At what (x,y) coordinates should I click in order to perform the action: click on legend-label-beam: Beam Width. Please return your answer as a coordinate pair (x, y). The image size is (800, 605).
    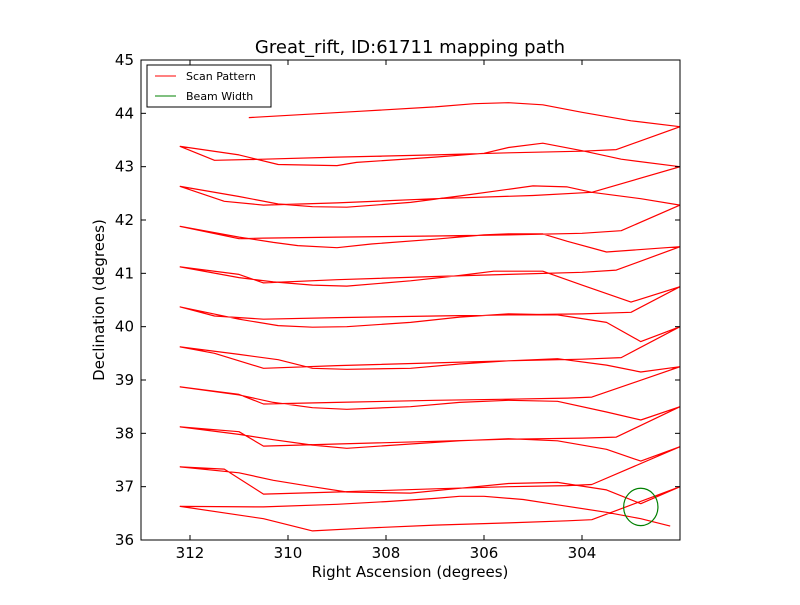
    Looking at the image, I should click on (219, 96).